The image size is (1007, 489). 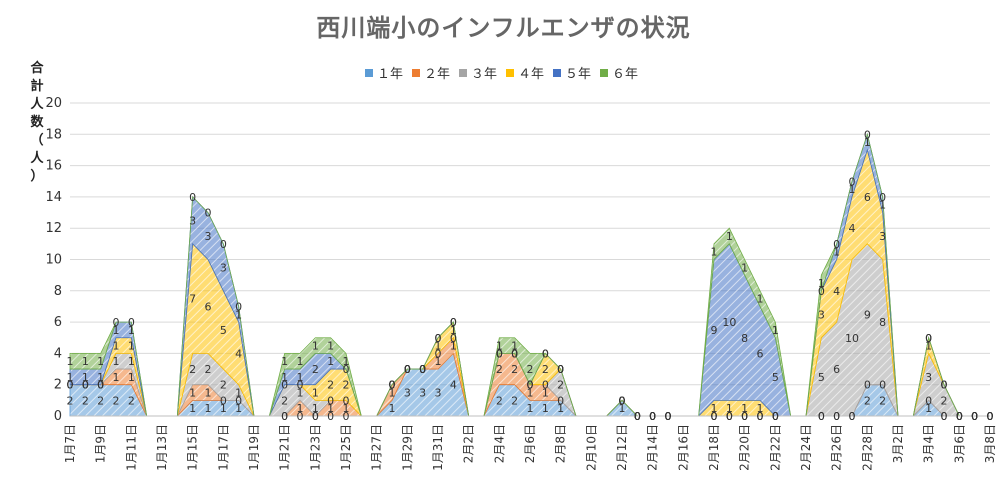 I want to click on x-tick-label: 2月20日, so click(x=745, y=447).